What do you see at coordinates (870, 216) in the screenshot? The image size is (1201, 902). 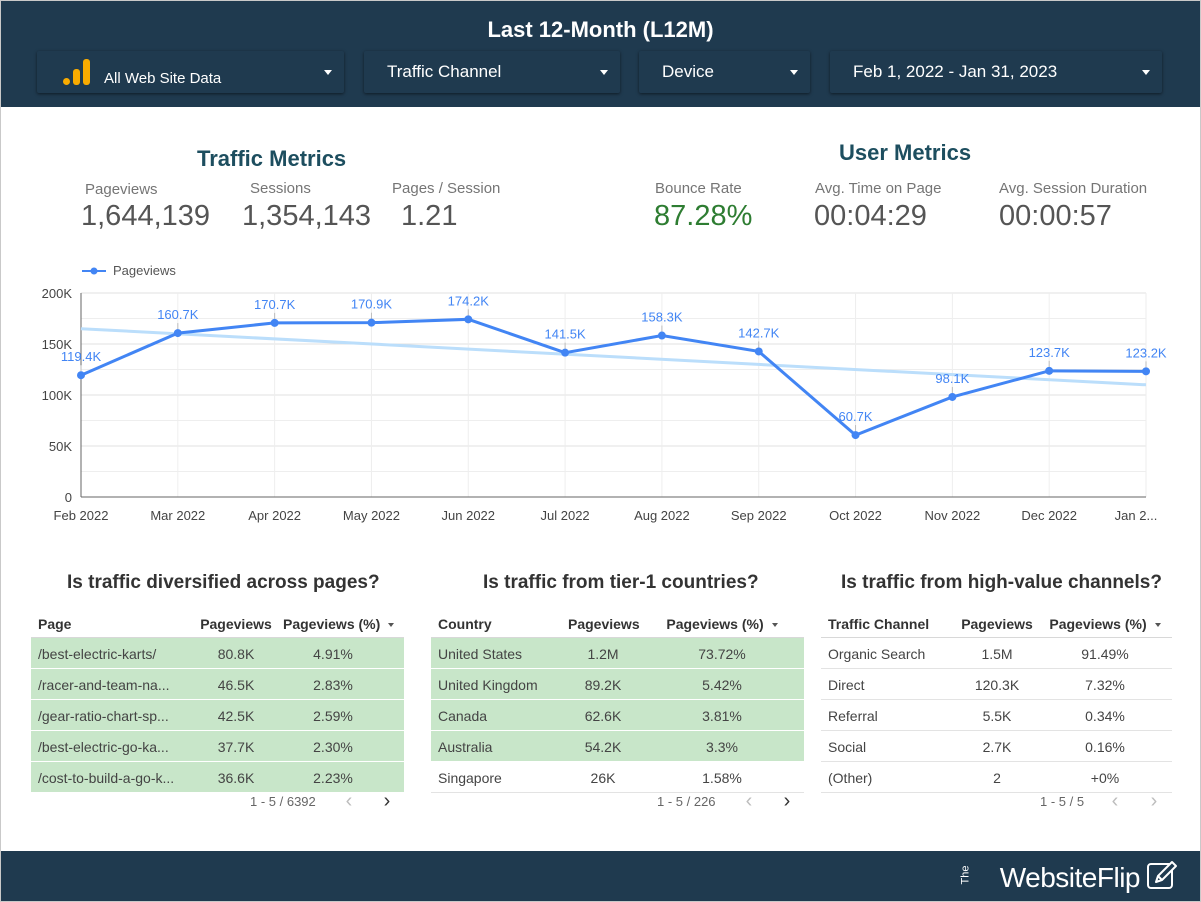 I see `avg-time-on-page-value: 00:04:29` at bounding box center [870, 216].